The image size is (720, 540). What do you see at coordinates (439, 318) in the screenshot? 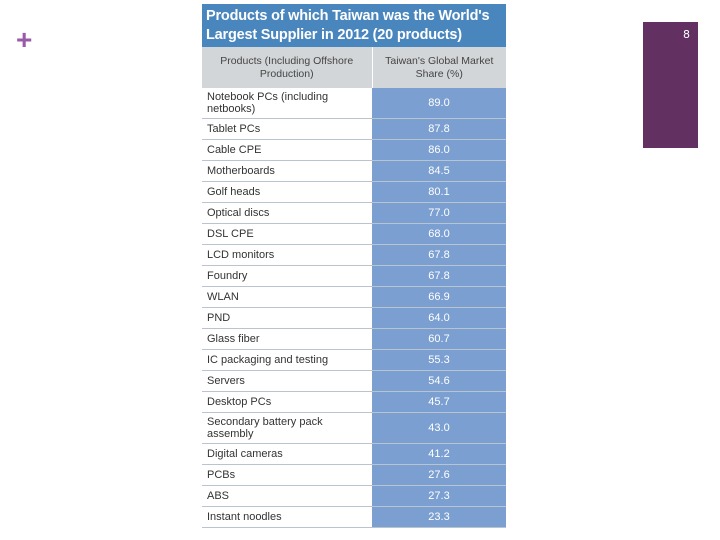
I see `share-cell: 64.0` at bounding box center [439, 318].